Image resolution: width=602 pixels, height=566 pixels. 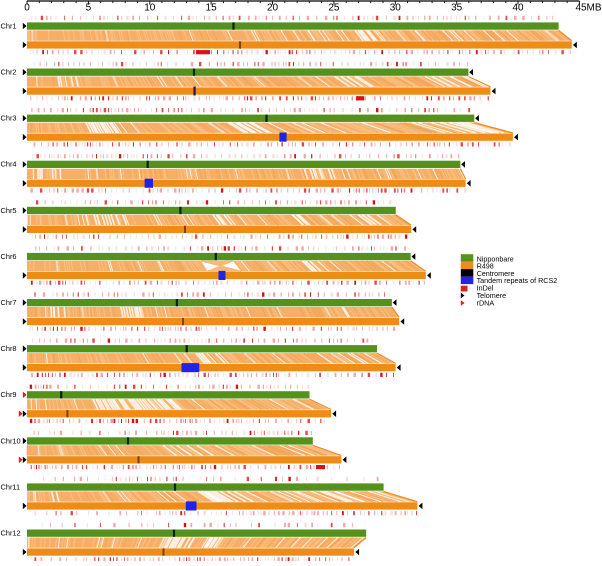 What do you see at coordinates (11, 486) in the screenshot?
I see `svg-text: Chr11` at bounding box center [11, 486].